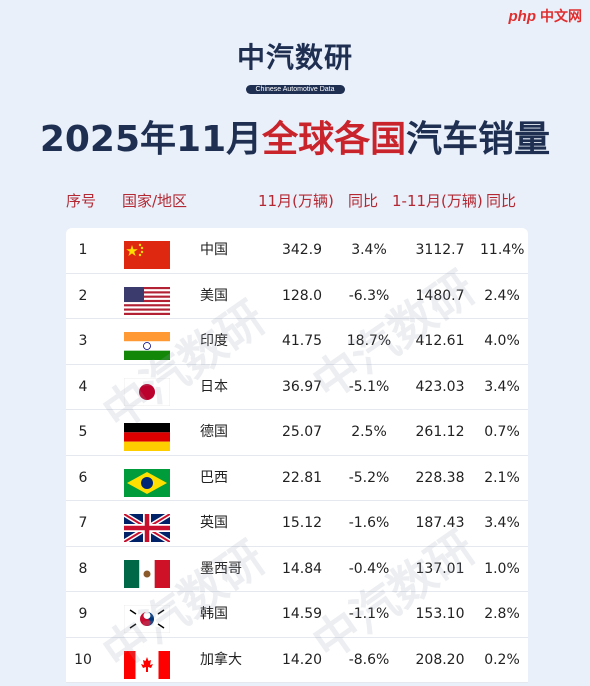  Describe the element at coordinates (369, 386) in the screenshot. I see `row-nov-yoy: -5.1%` at that location.